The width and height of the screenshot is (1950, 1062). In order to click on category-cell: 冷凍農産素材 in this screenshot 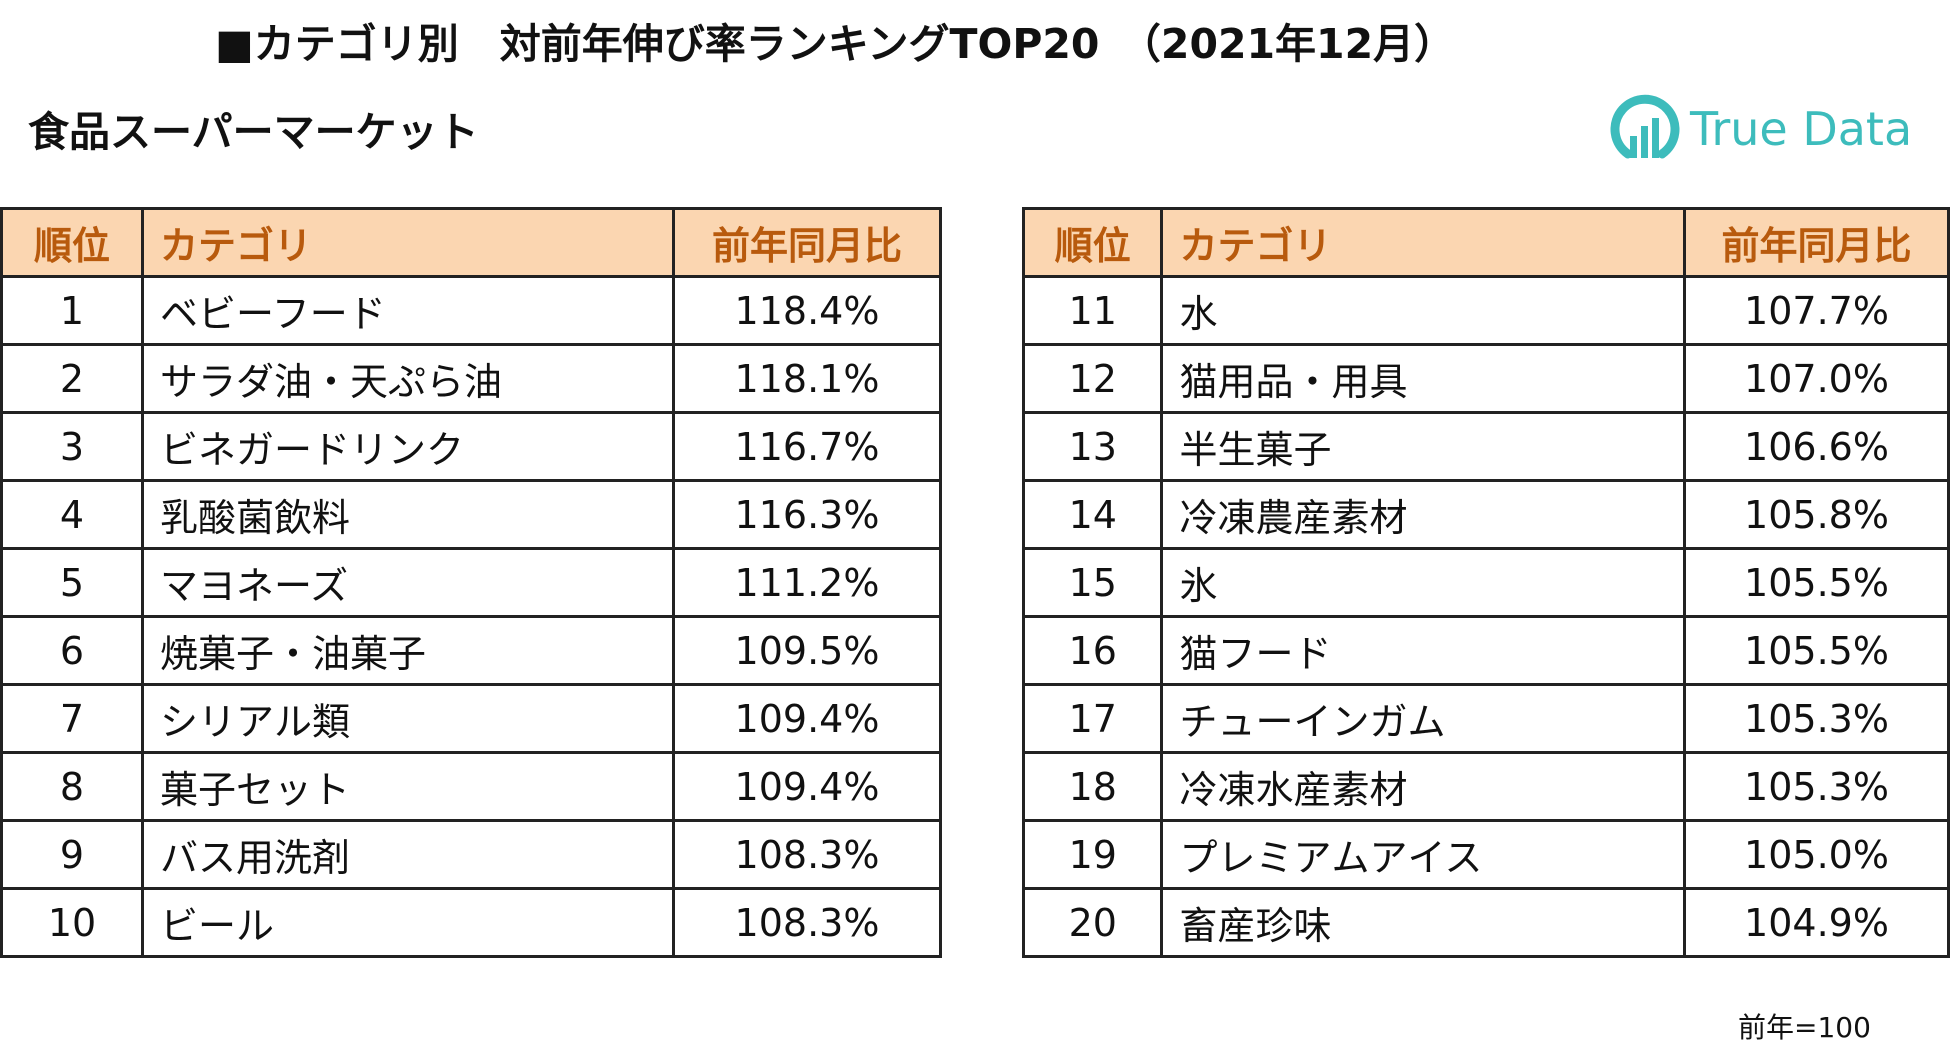, I will do `click(1423, 514)`.